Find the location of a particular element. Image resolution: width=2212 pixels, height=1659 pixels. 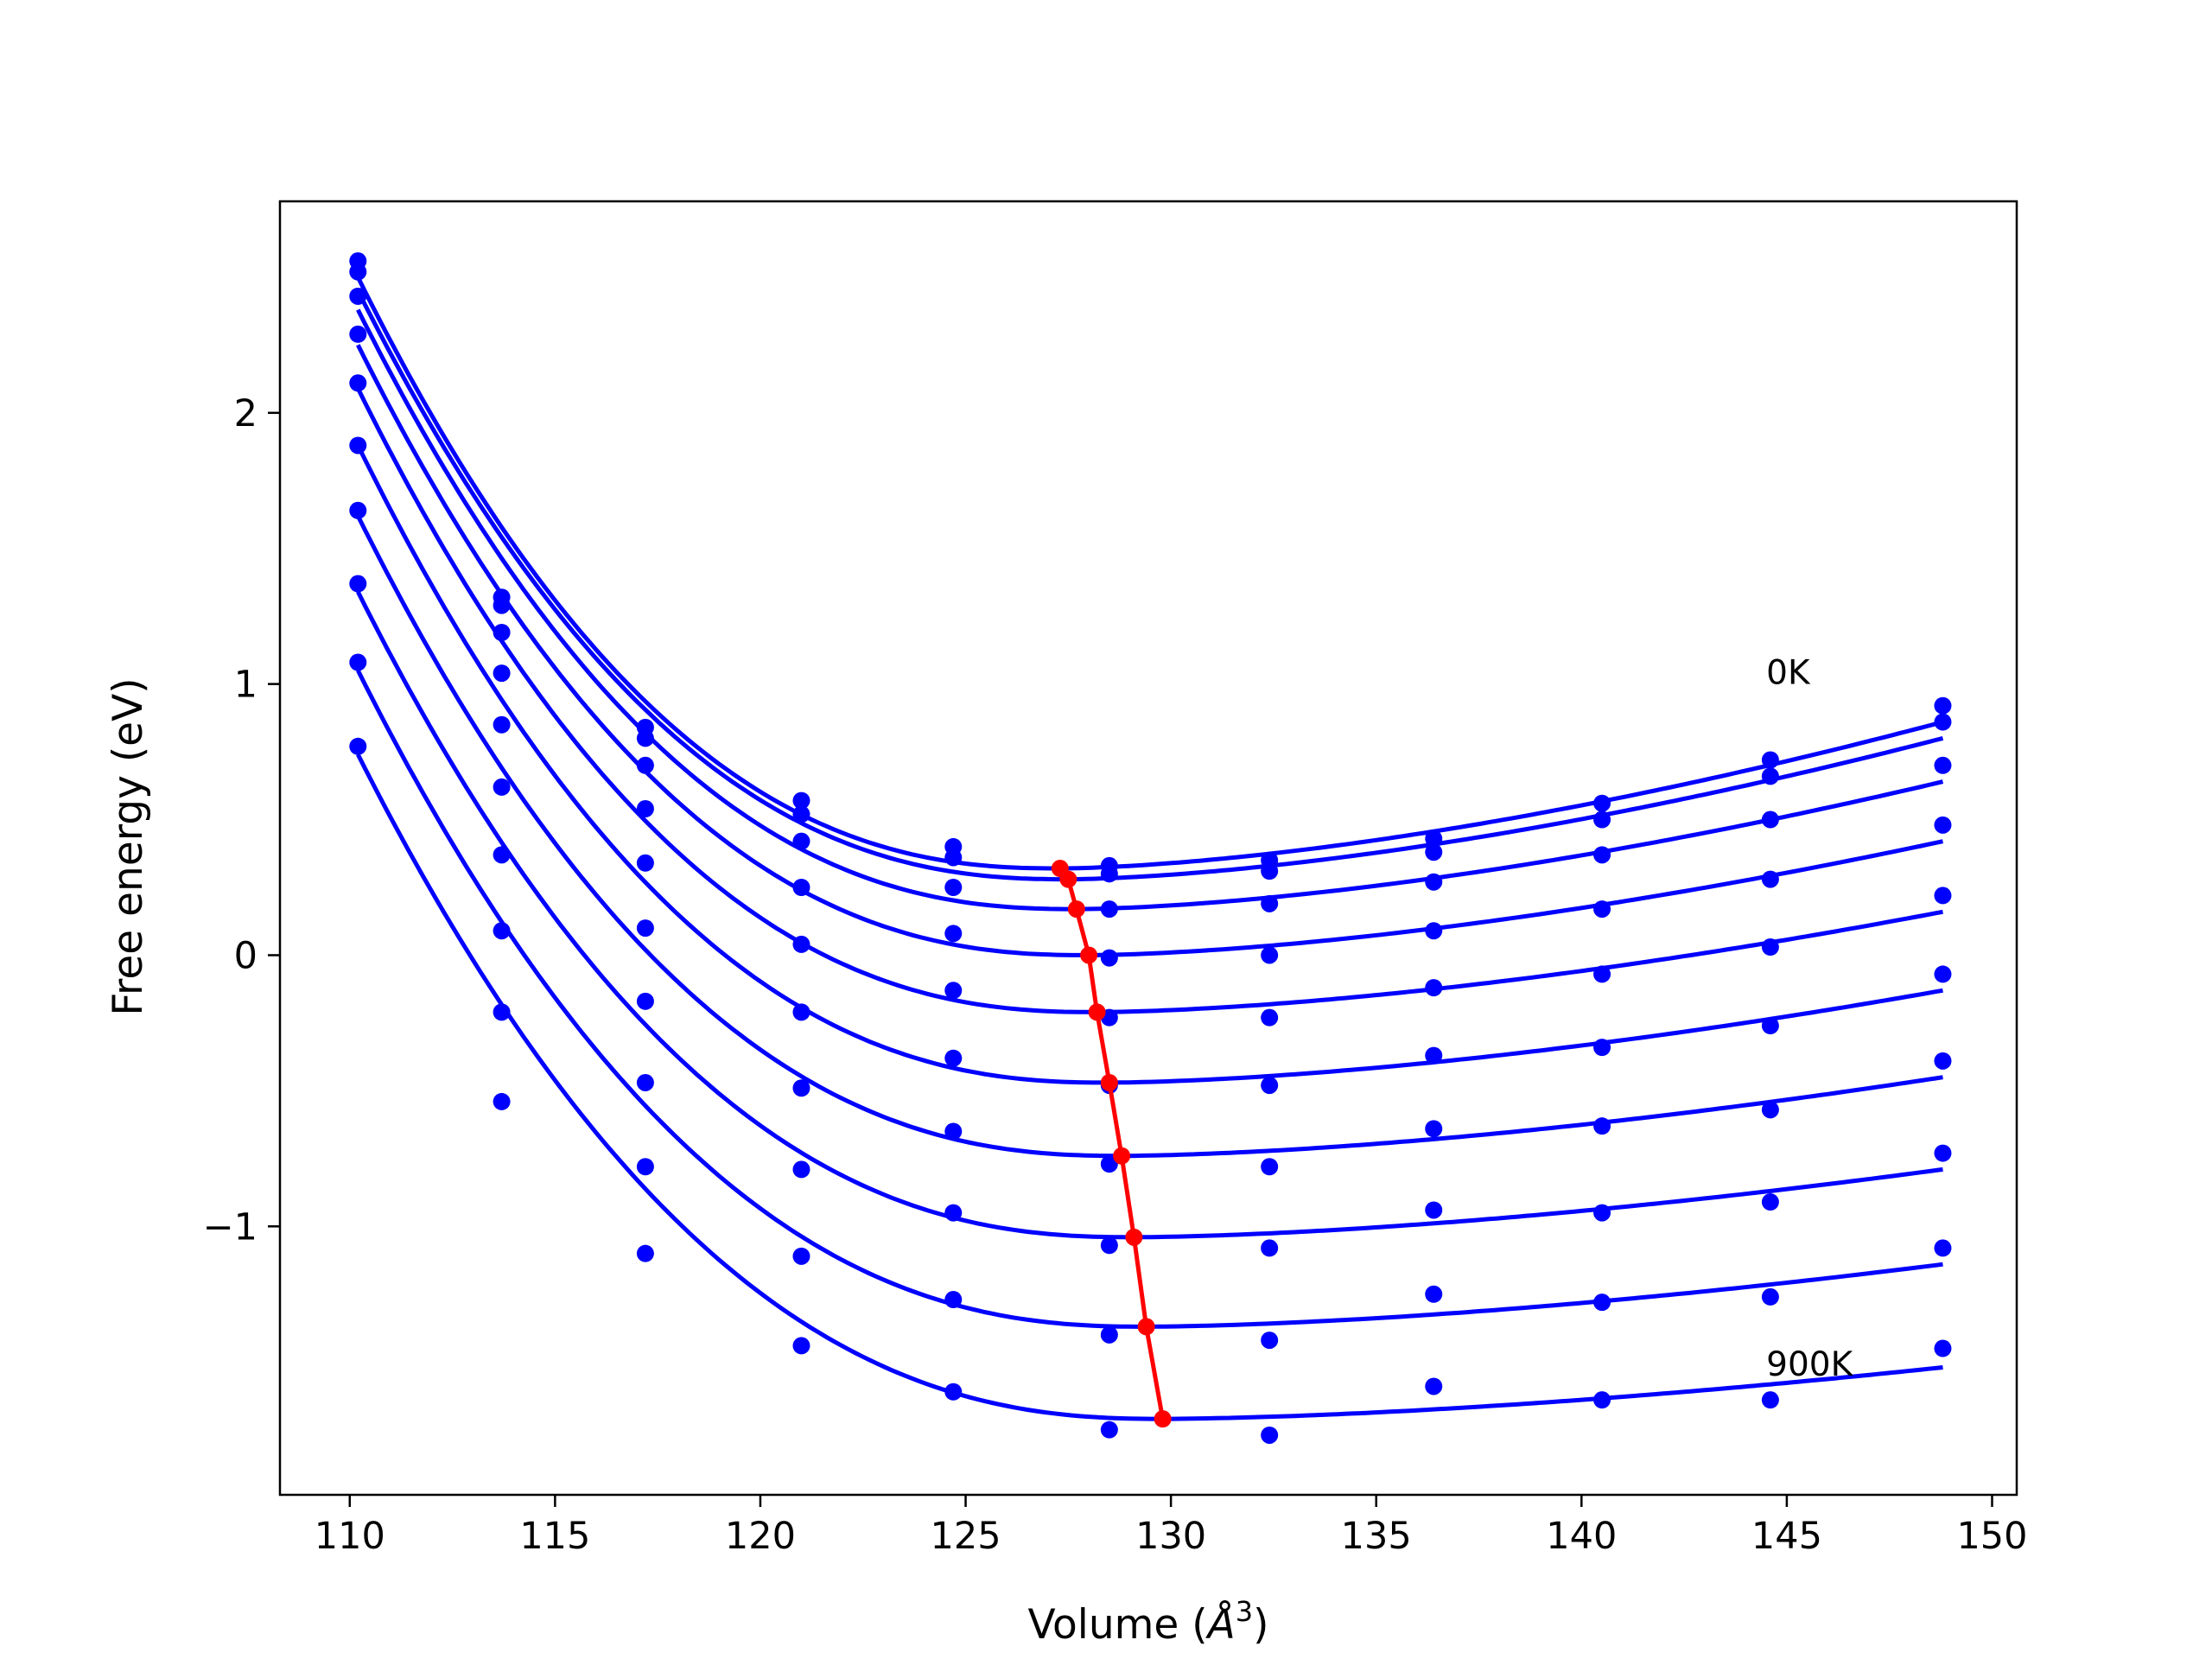

x-axis-label-main: Volume ( is located at coordinates (1118, 1625).